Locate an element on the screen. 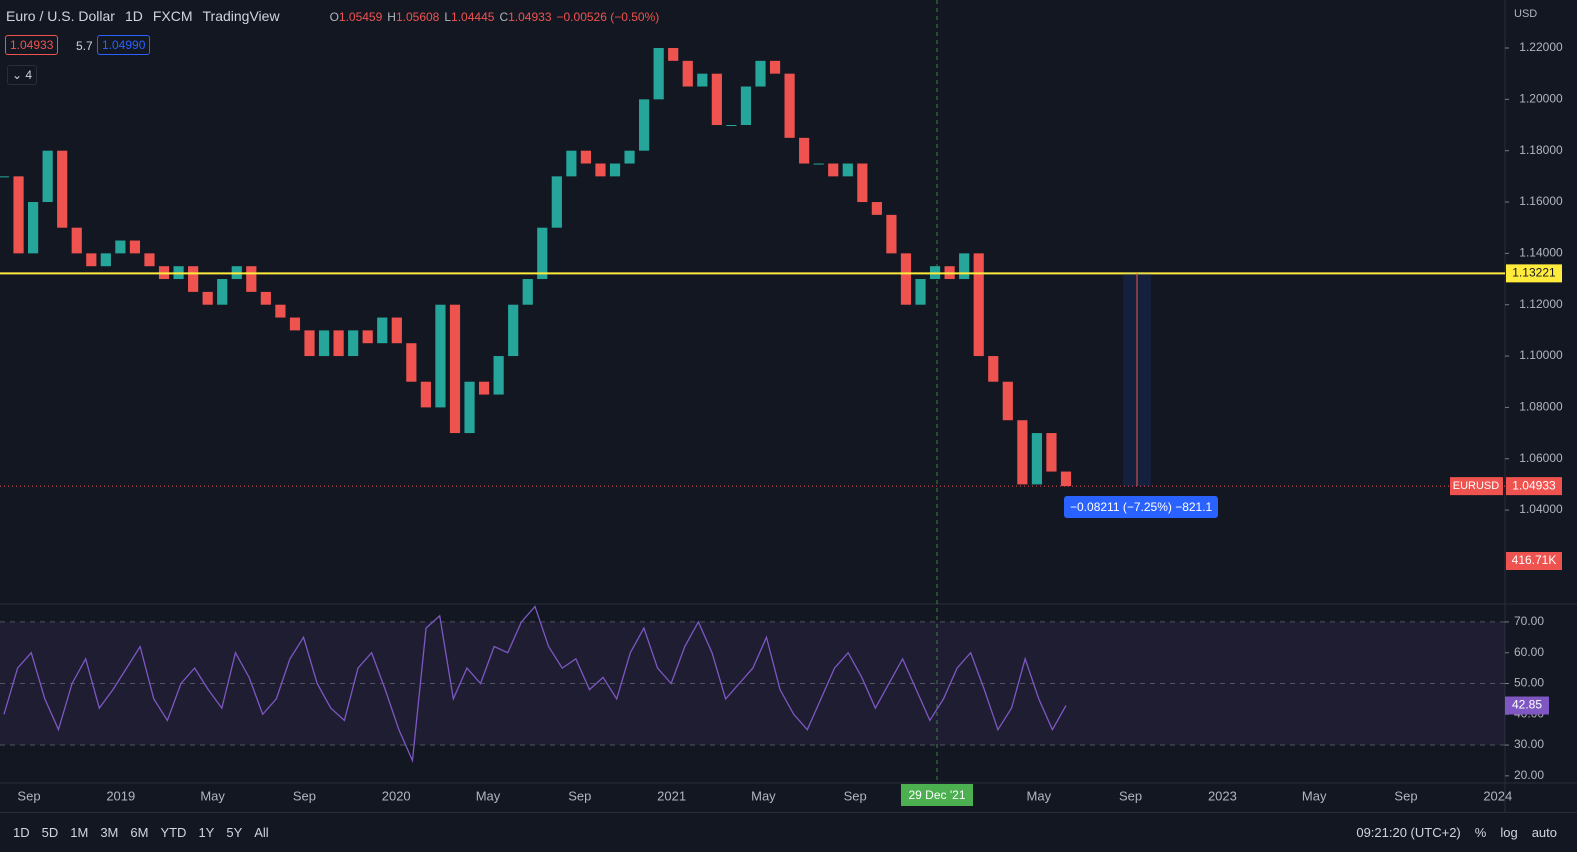  range-button: YTD is located at coordinates (173, 832).